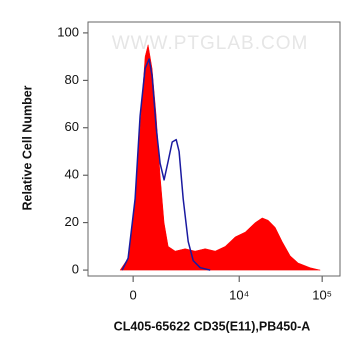 The image size is (361, 361). I want to click on y-tick-label: 60, so click(72, 126).